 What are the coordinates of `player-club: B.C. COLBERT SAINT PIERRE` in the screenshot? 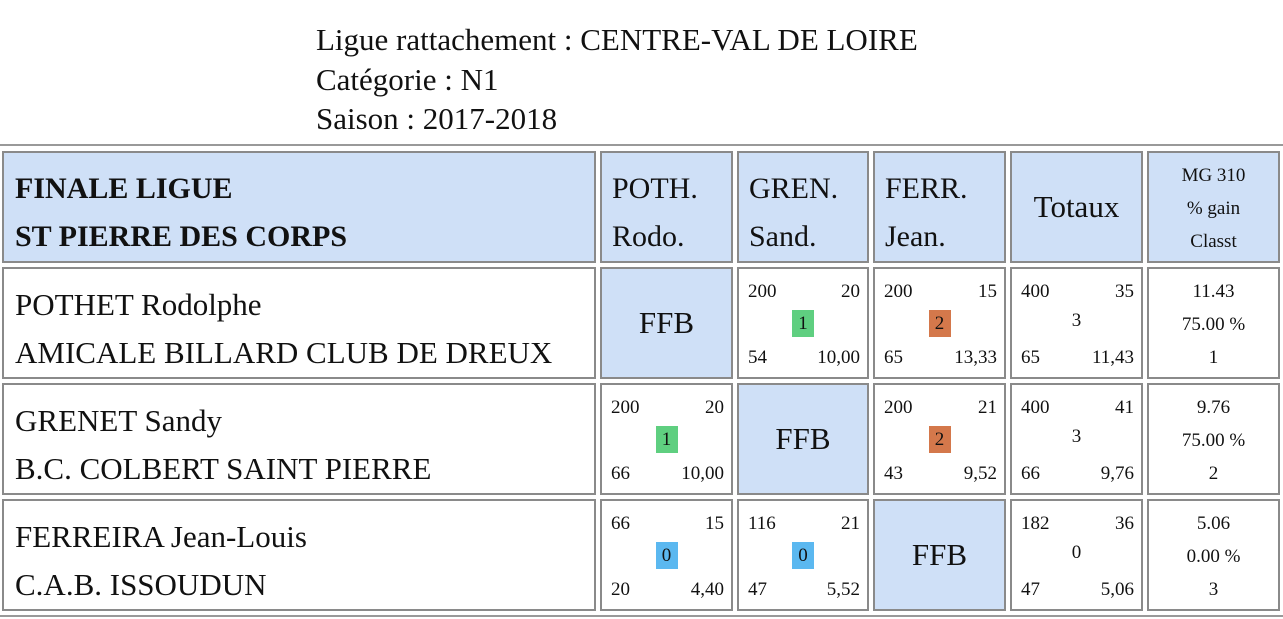 It's located at (223, 468).